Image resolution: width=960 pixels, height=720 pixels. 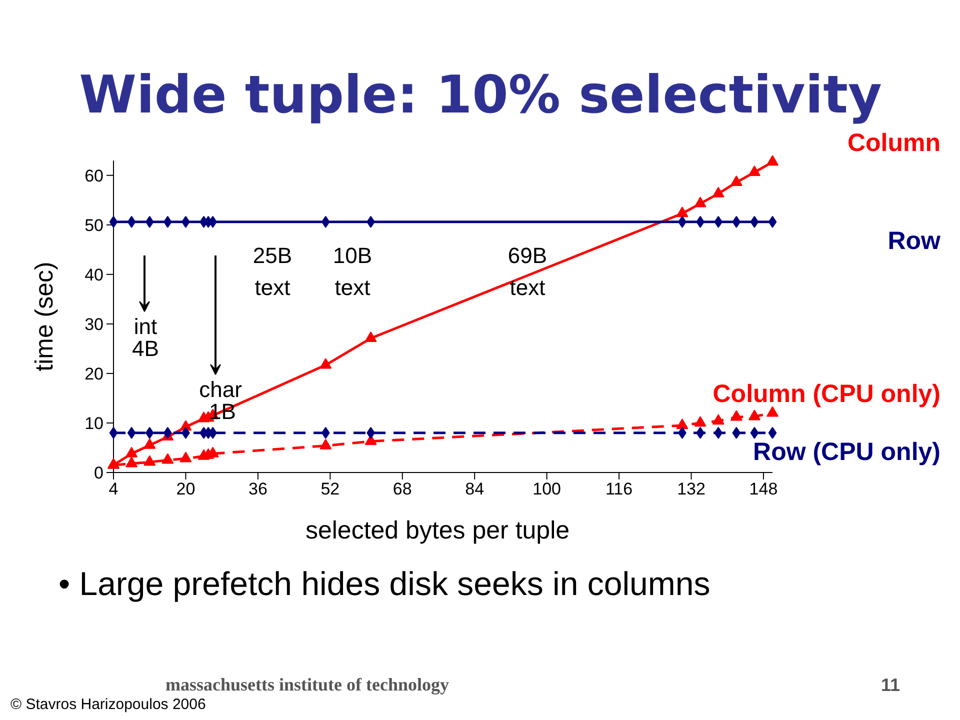 What do you see at coordinates (691, 489) in the screenshot?
I see `x-tick-label: 132` at bounding box center [691, 489].